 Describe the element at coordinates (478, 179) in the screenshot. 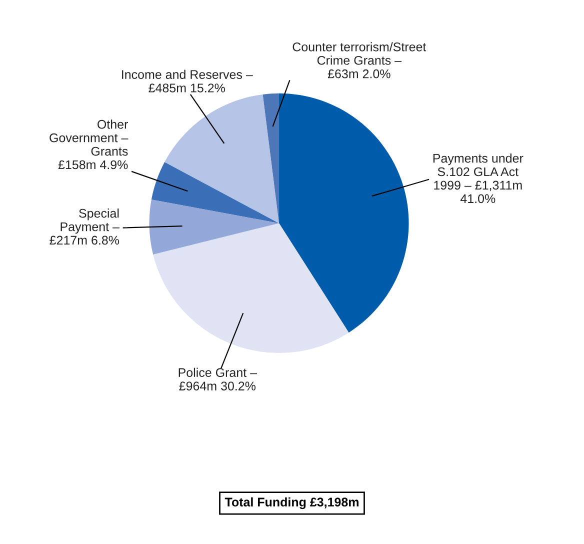

I see `slice-label: Payments under S.102 GLA Act 1999 – £1,311m 41.0%` at that location.